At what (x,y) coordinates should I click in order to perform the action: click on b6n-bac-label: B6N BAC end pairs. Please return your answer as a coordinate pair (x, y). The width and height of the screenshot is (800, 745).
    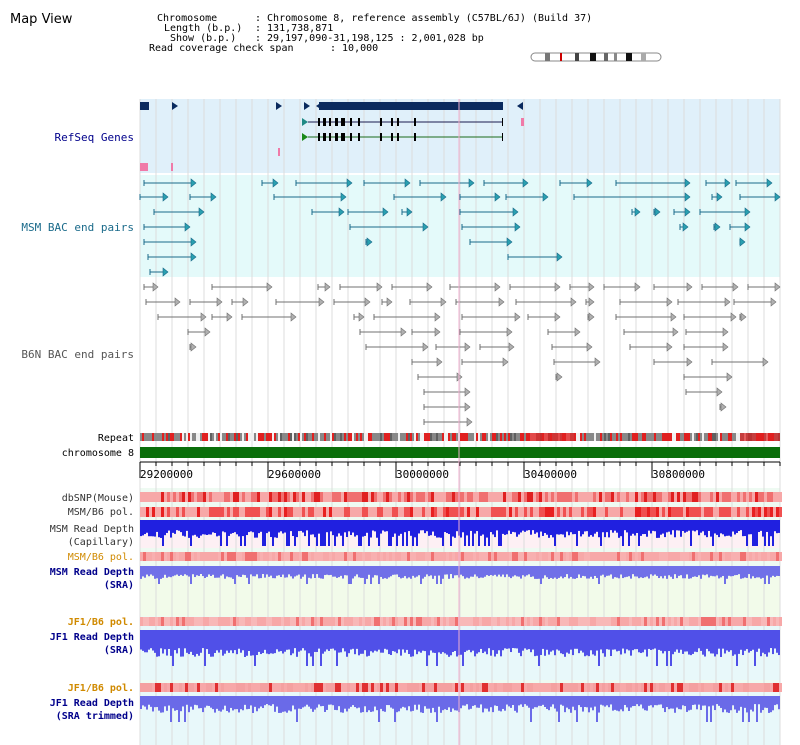
    Looking at the image, I should click on (77, 354).